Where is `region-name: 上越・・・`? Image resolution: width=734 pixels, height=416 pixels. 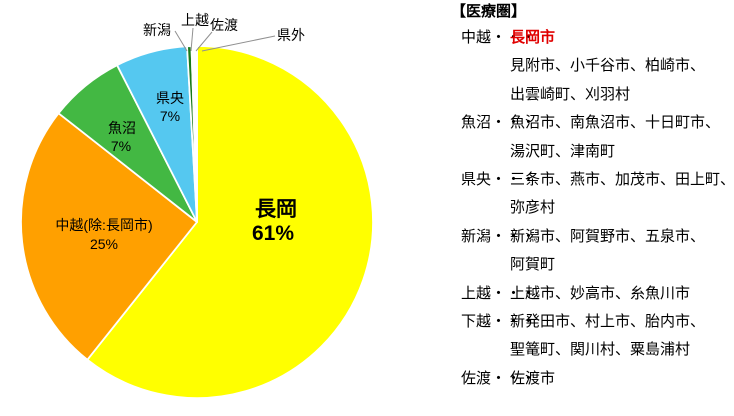
region-name: 上越・・・ is located at coordinates (499, 293).